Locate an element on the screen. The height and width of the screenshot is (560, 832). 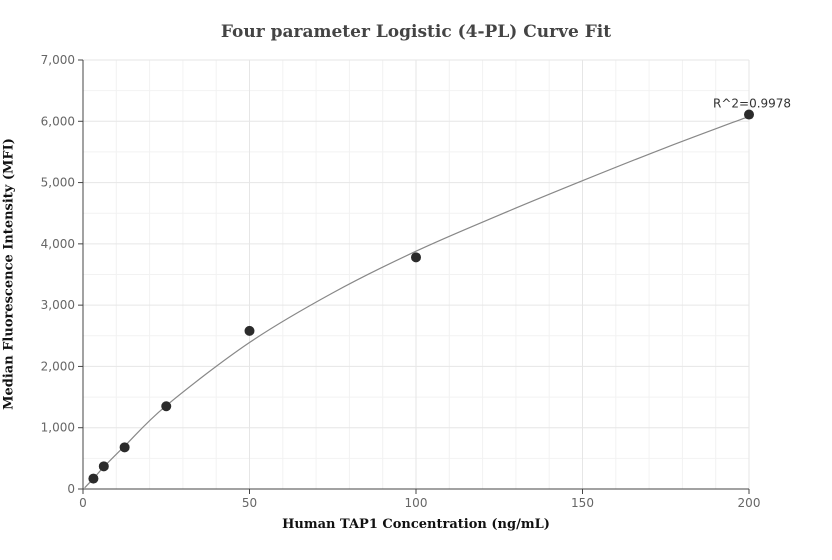
annotations: R^2=0.9978 is located at coordinates (752, 104).